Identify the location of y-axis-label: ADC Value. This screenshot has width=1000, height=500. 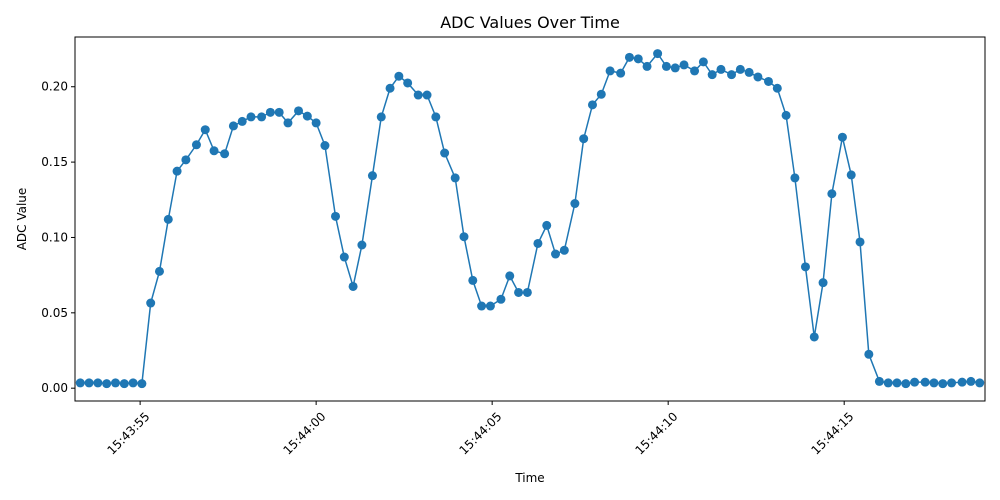
(22, 219).